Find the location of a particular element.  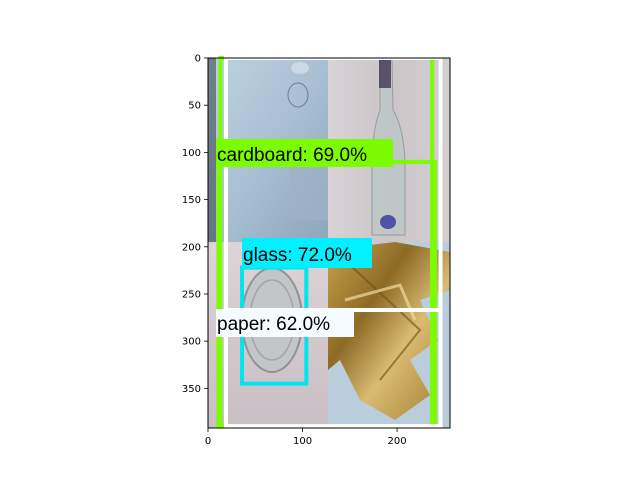

label-text-cardboard: cardboard: 69.0% is located at coordinates (292, 155).